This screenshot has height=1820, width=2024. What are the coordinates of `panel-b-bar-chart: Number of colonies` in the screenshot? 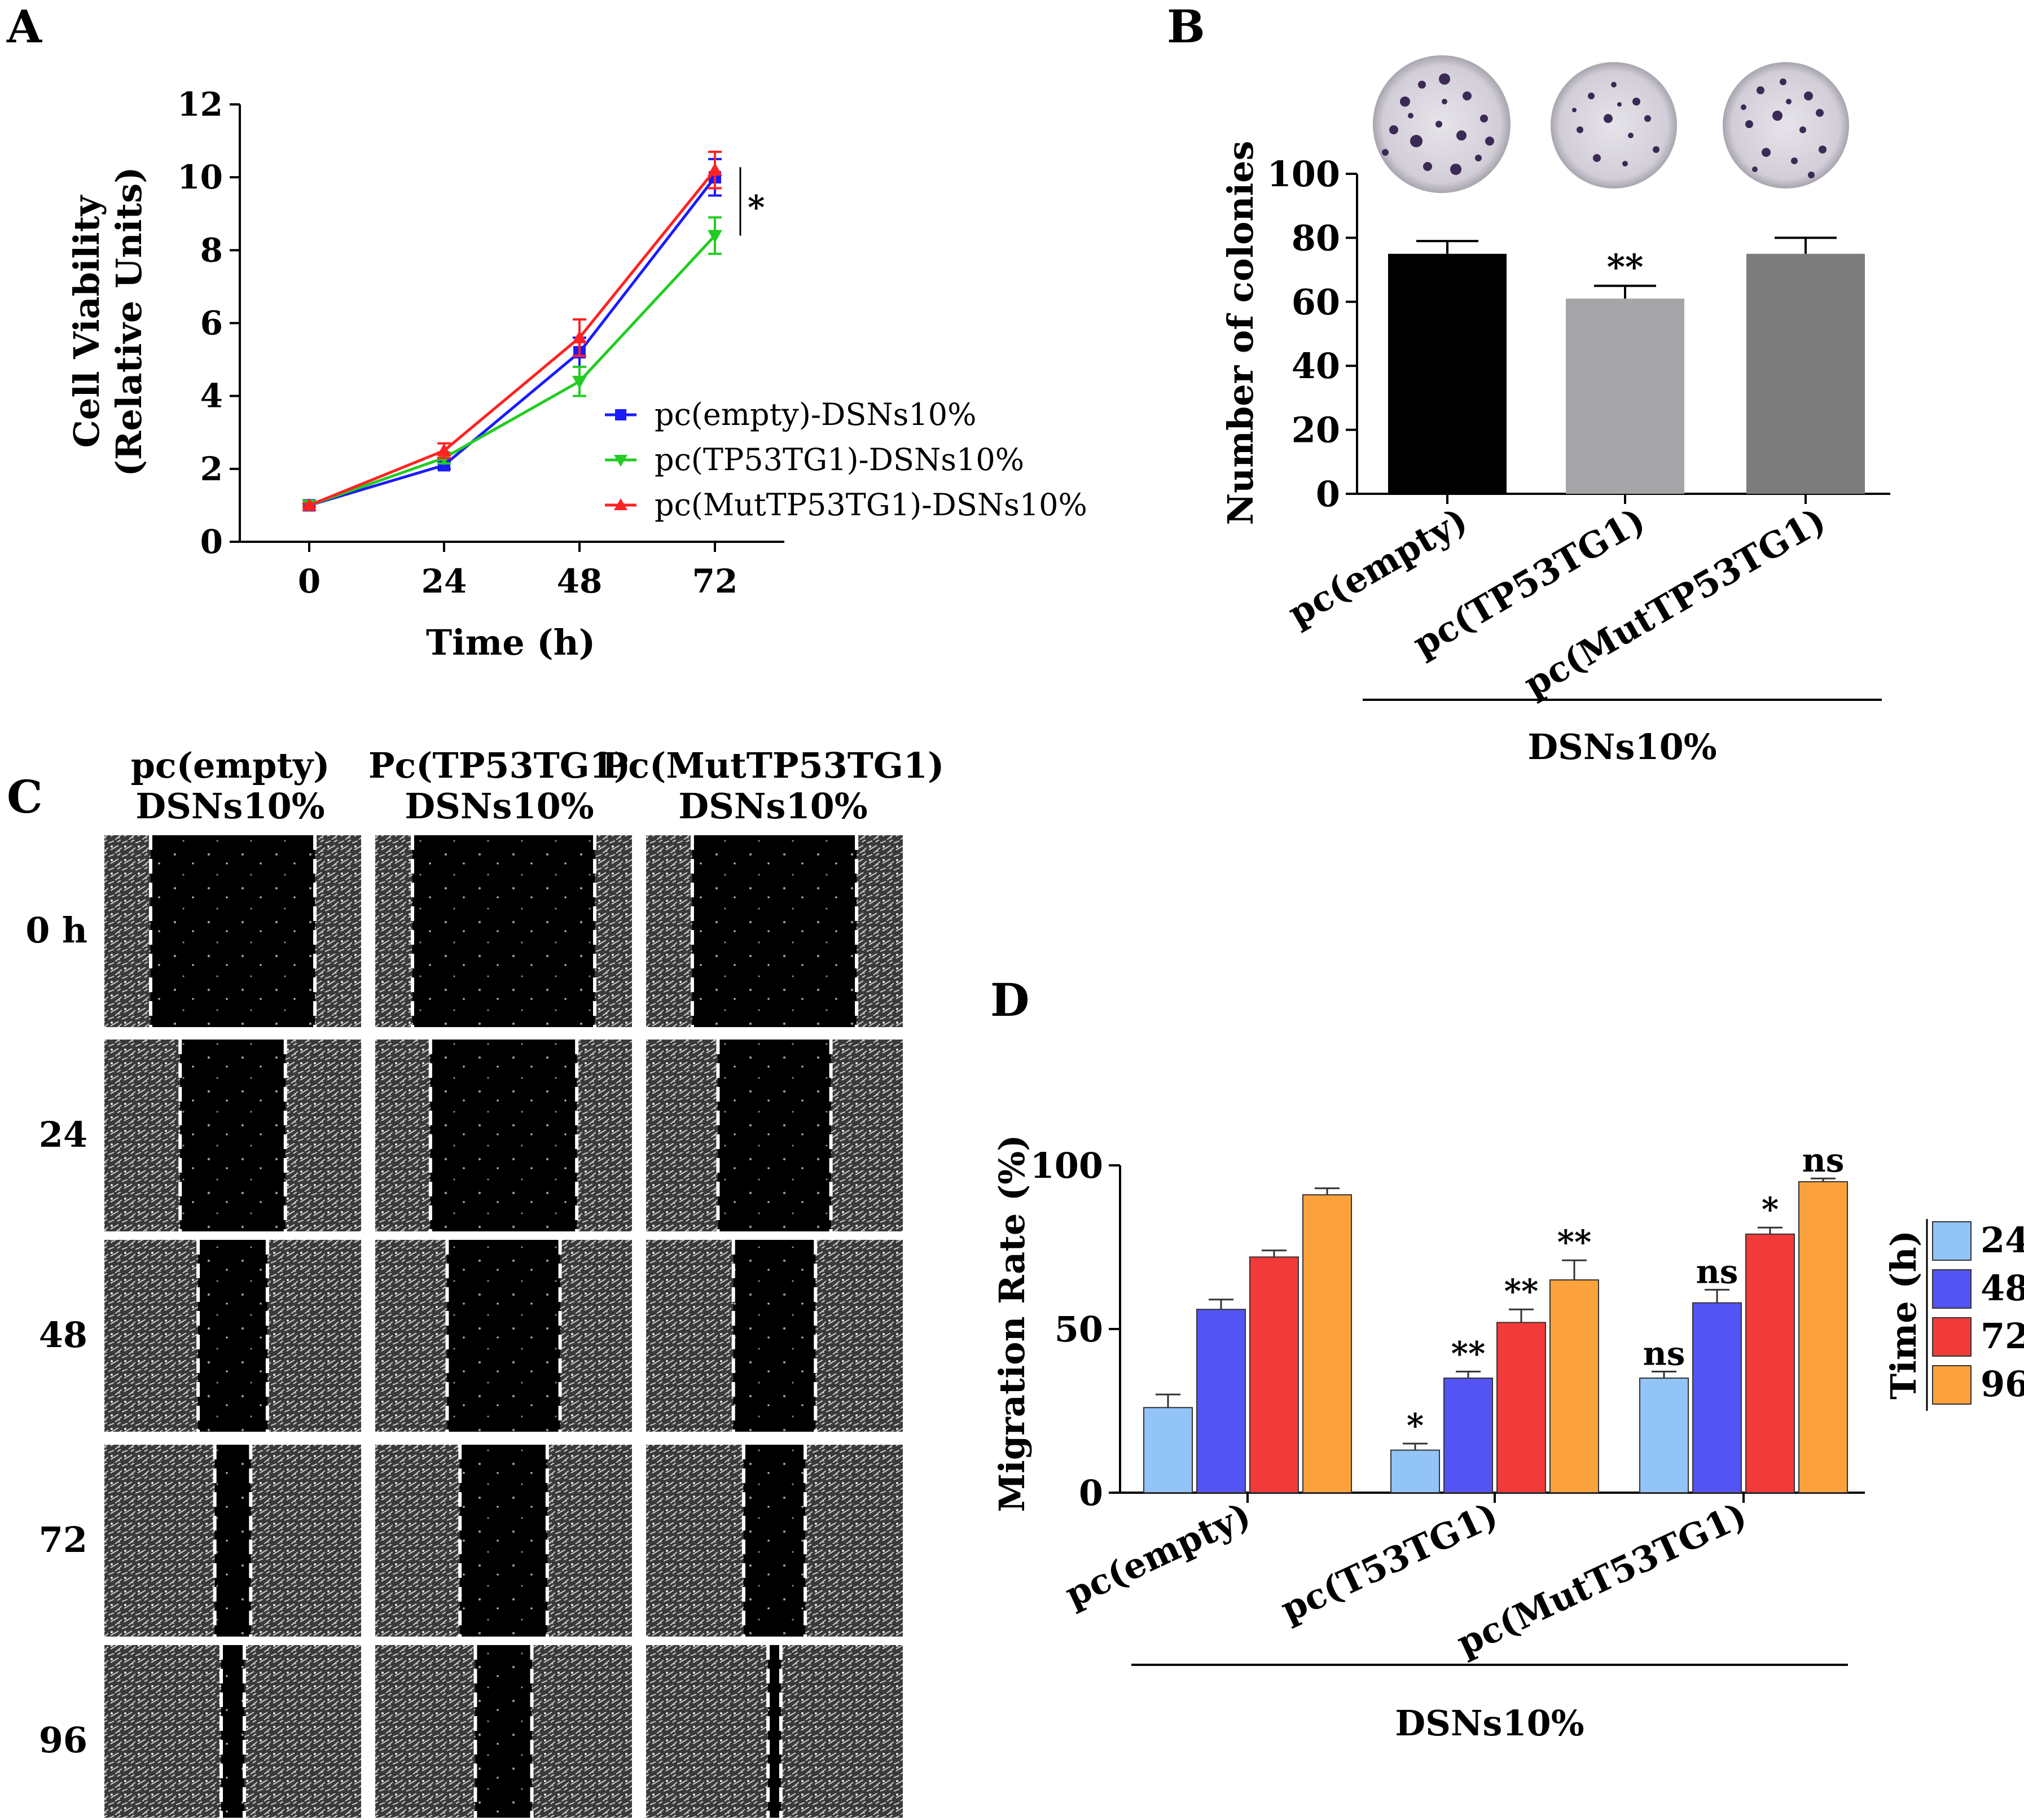 It's located at (1555, 411).